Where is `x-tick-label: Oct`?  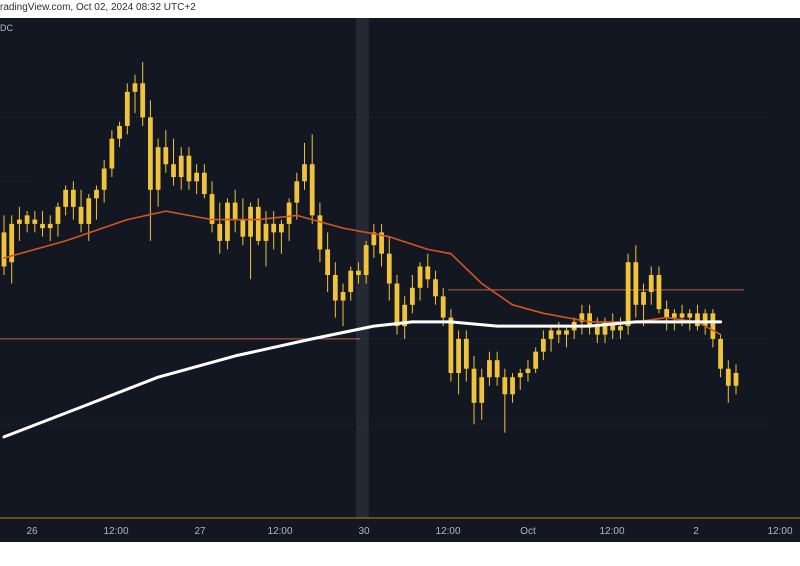 x-tick-label: Oct is located at coordinates (528, 531).